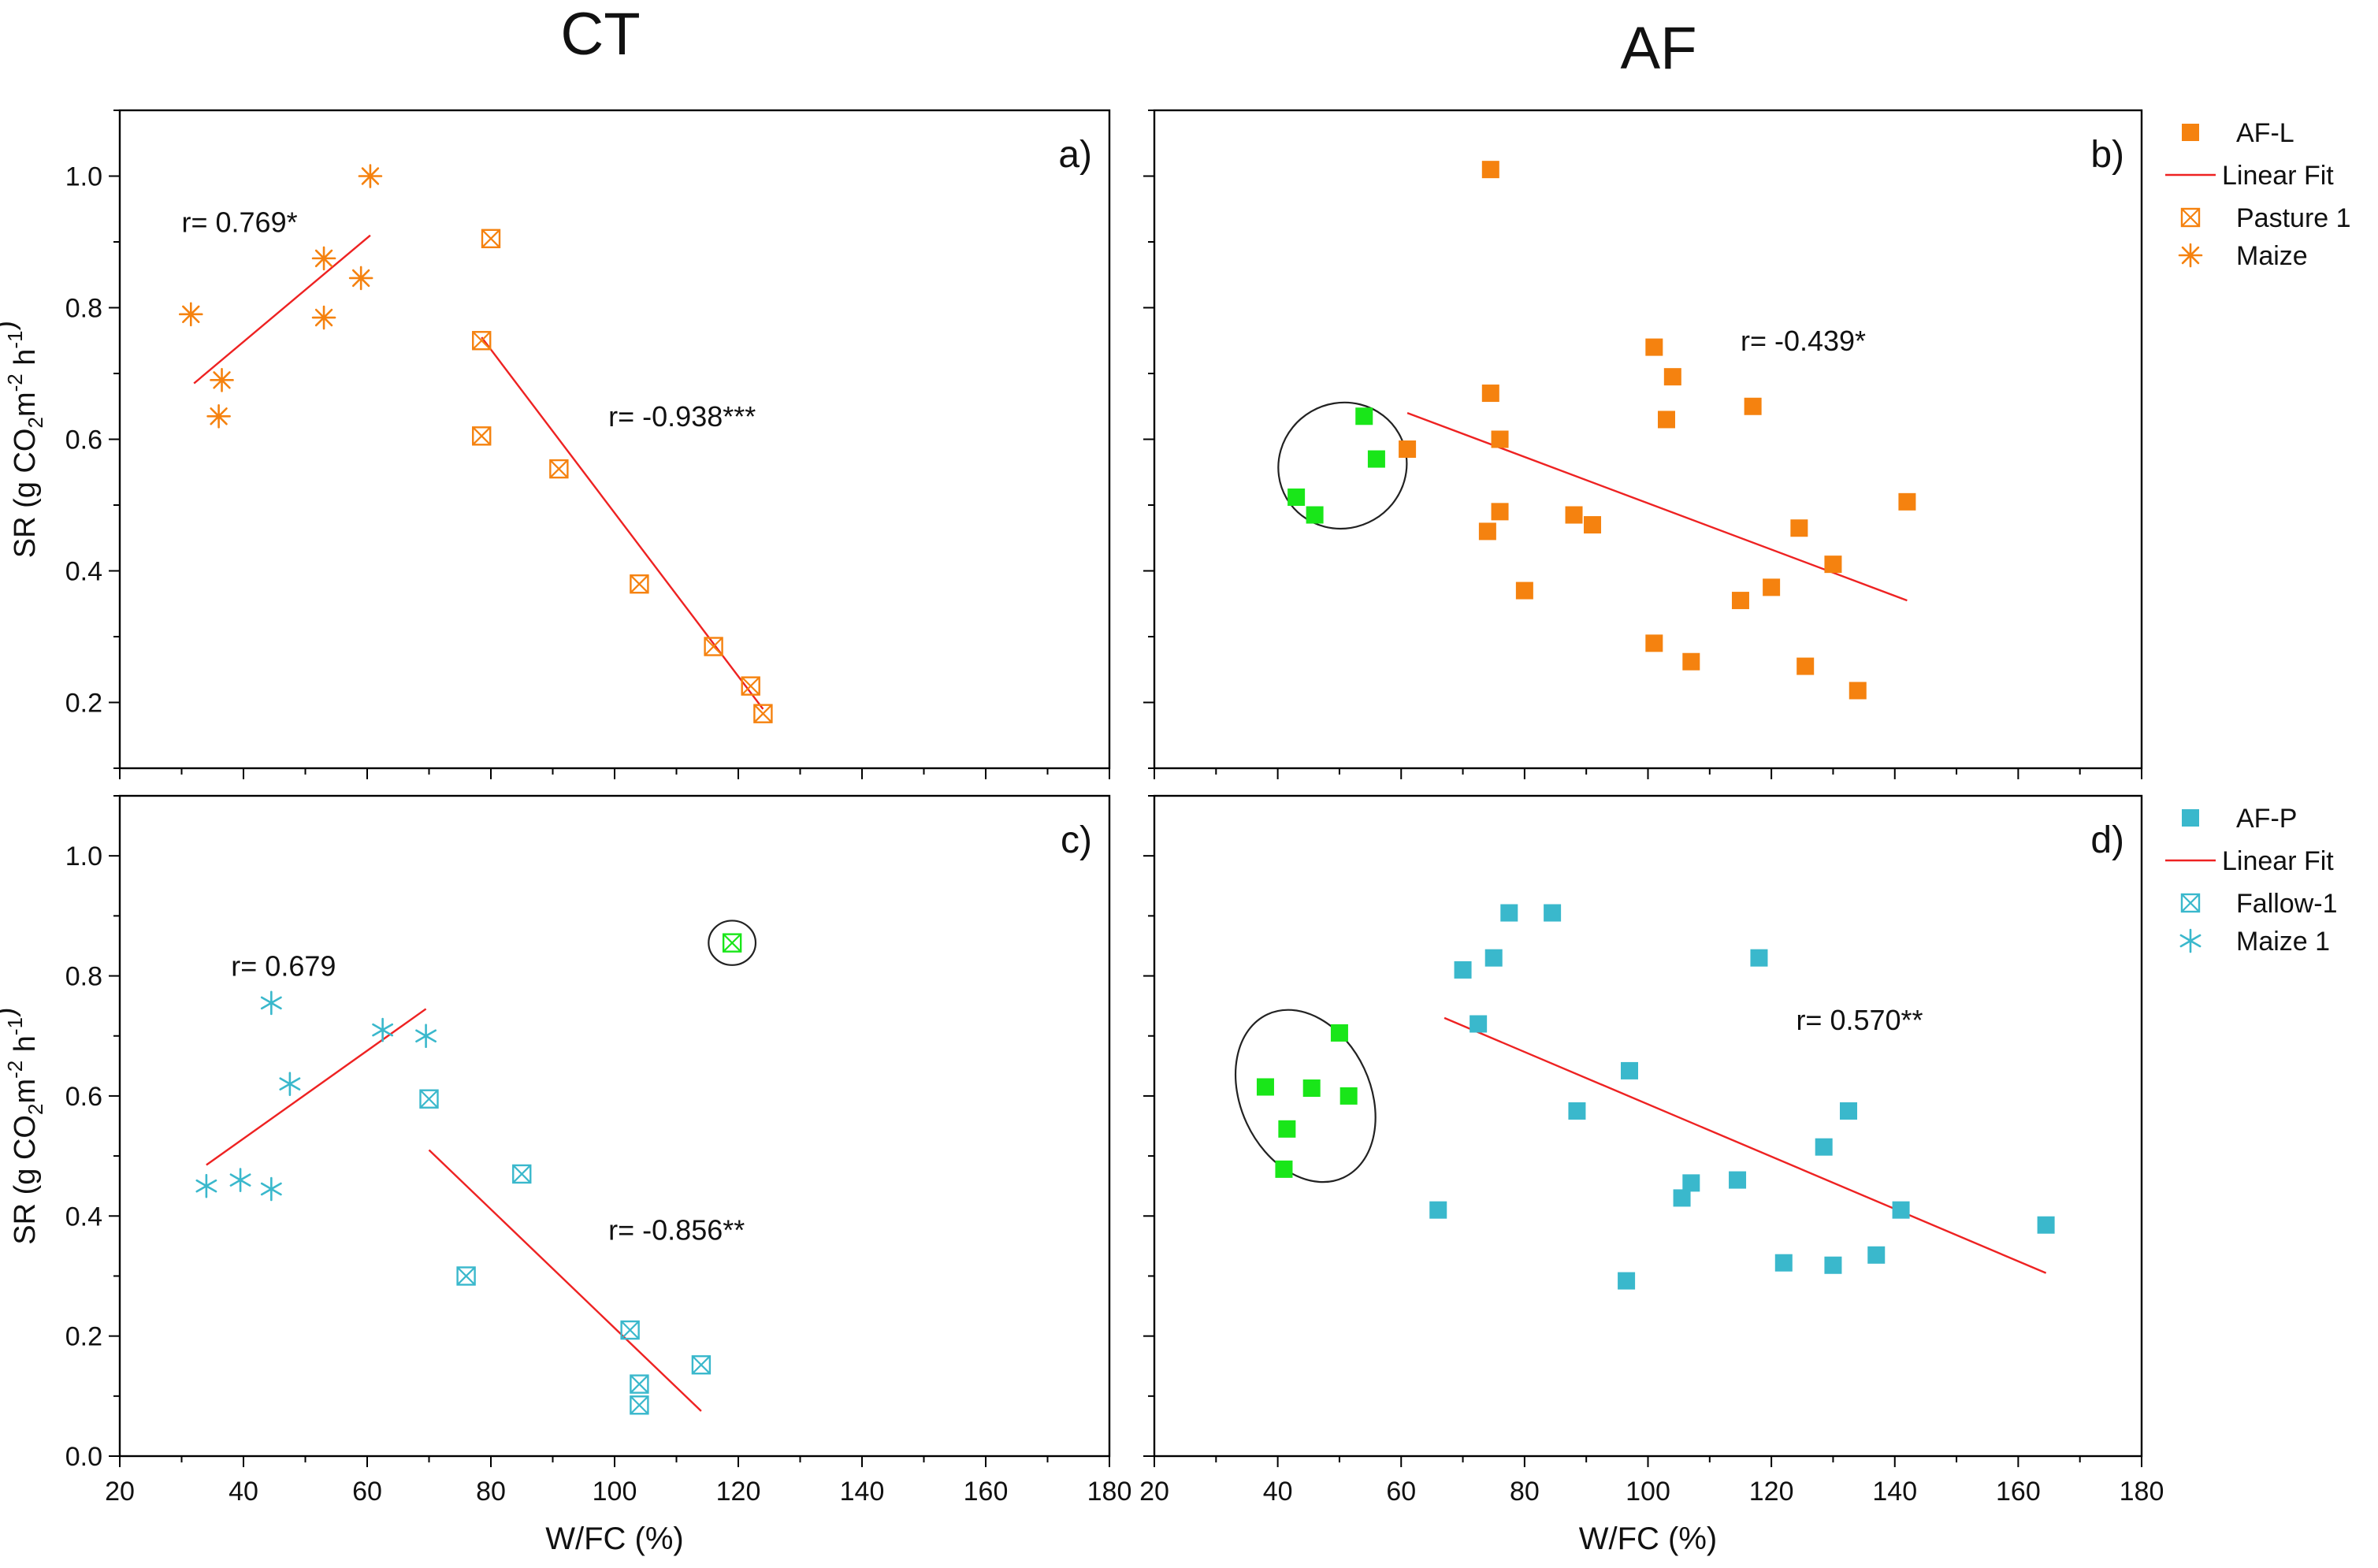  Describe the element at coordinates (2107, 840) in the screenshot. I see `panel-label: d)` at that location.